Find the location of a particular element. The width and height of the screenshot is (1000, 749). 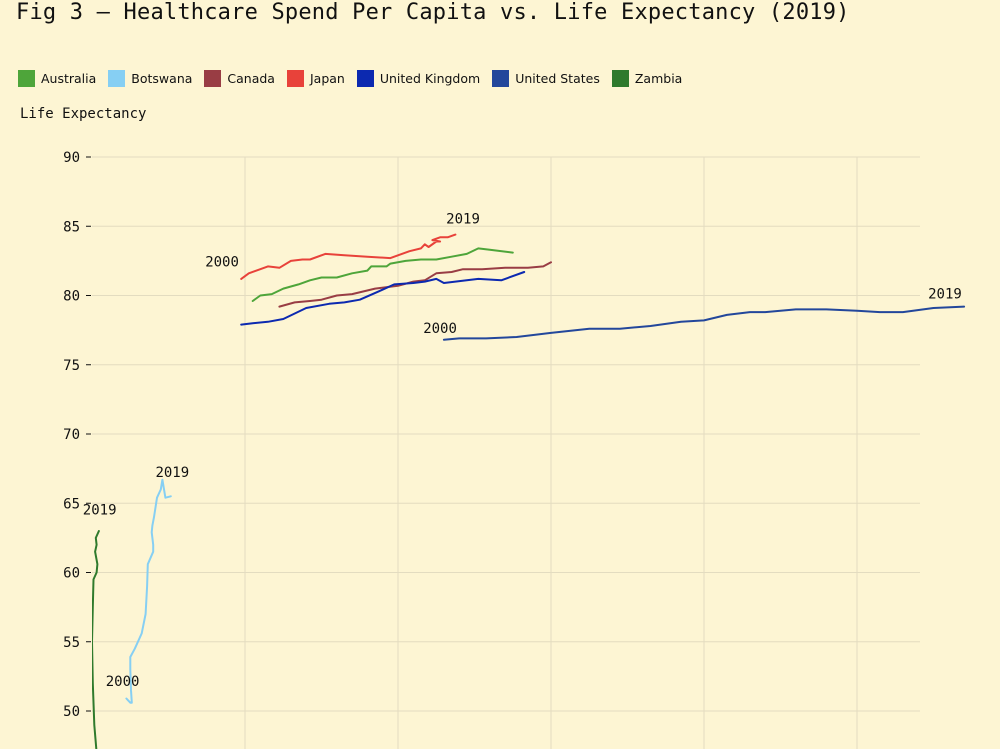

series-line-zambia is located at coordinates (96, 639).